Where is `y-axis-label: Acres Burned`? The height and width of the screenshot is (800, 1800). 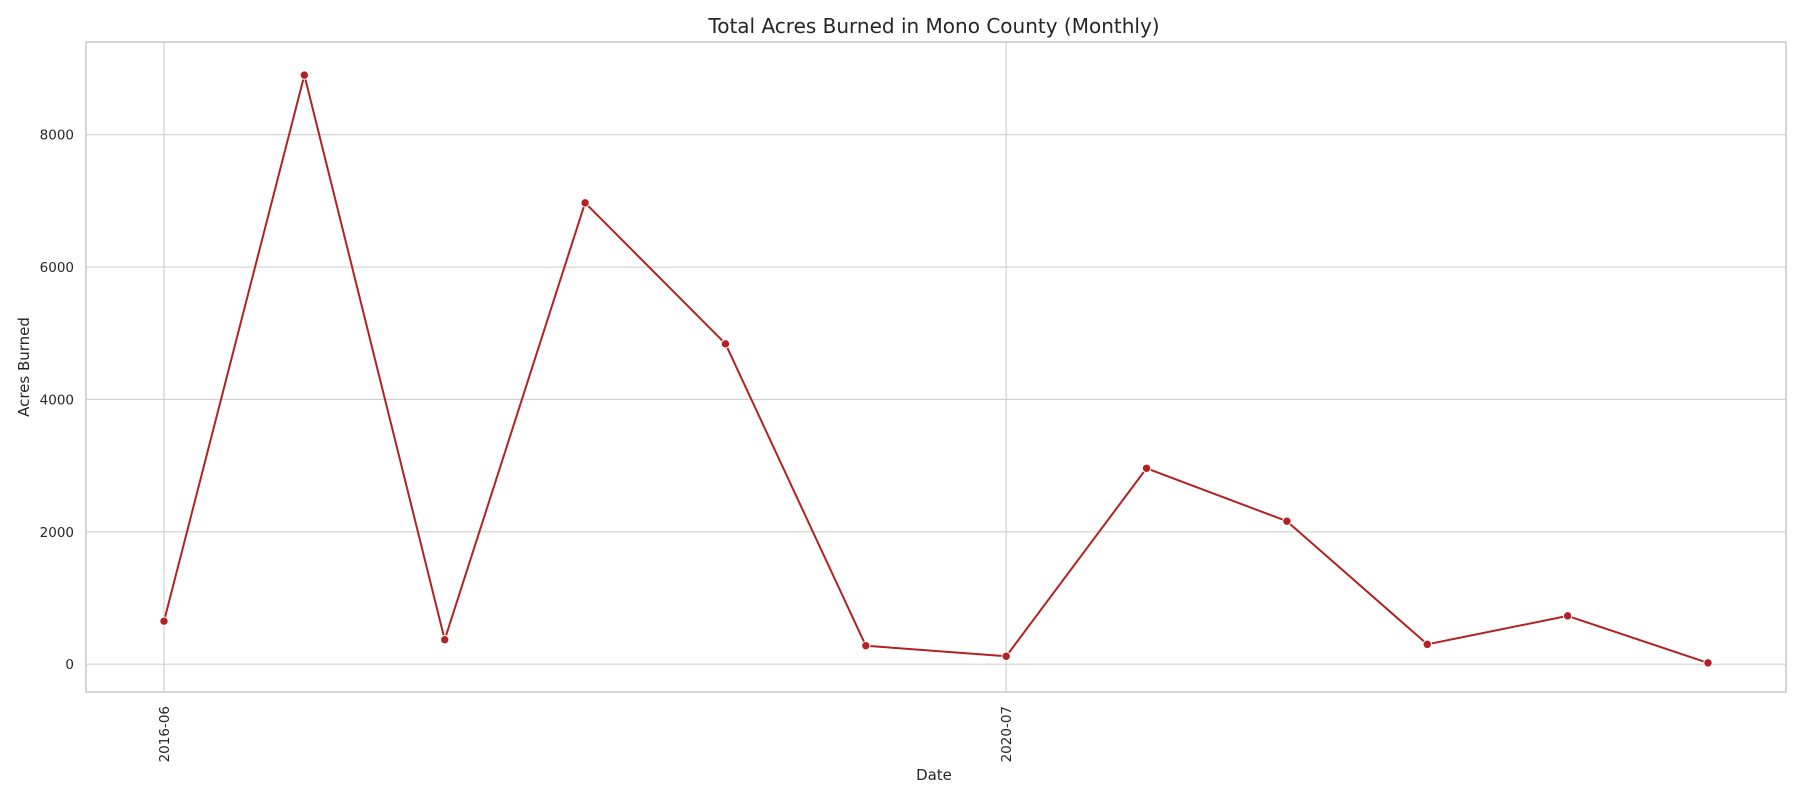
y-axis-label: Acres Burned is located at coordinates (24, 367).